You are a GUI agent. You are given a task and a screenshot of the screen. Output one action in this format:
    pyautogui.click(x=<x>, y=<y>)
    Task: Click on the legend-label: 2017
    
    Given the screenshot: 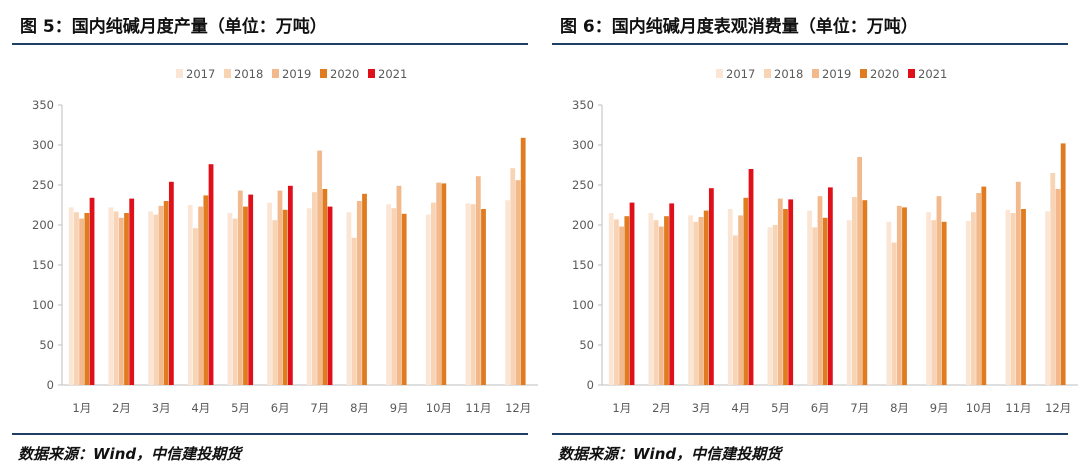 What is the action you would take?
    pyautogui.click(x=200, y=74)
    